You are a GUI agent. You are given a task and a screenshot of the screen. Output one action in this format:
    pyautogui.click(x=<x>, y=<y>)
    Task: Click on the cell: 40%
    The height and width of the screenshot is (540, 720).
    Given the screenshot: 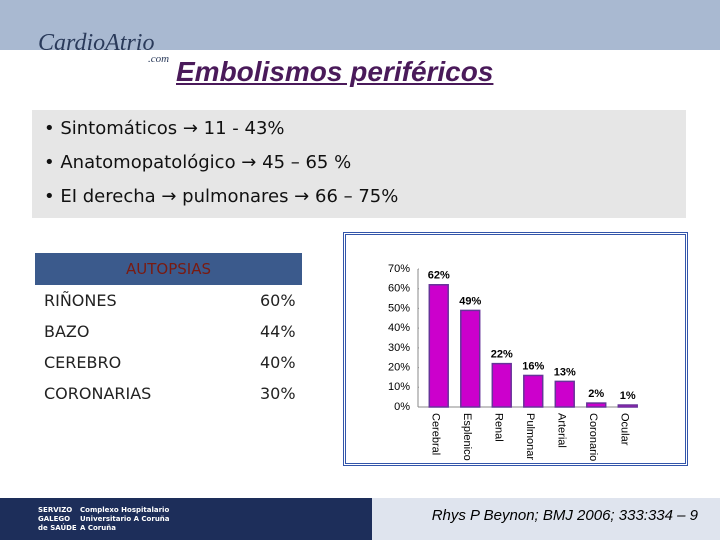 What is the action you would take?
    pyautogui.click(x=278, y=362)
    